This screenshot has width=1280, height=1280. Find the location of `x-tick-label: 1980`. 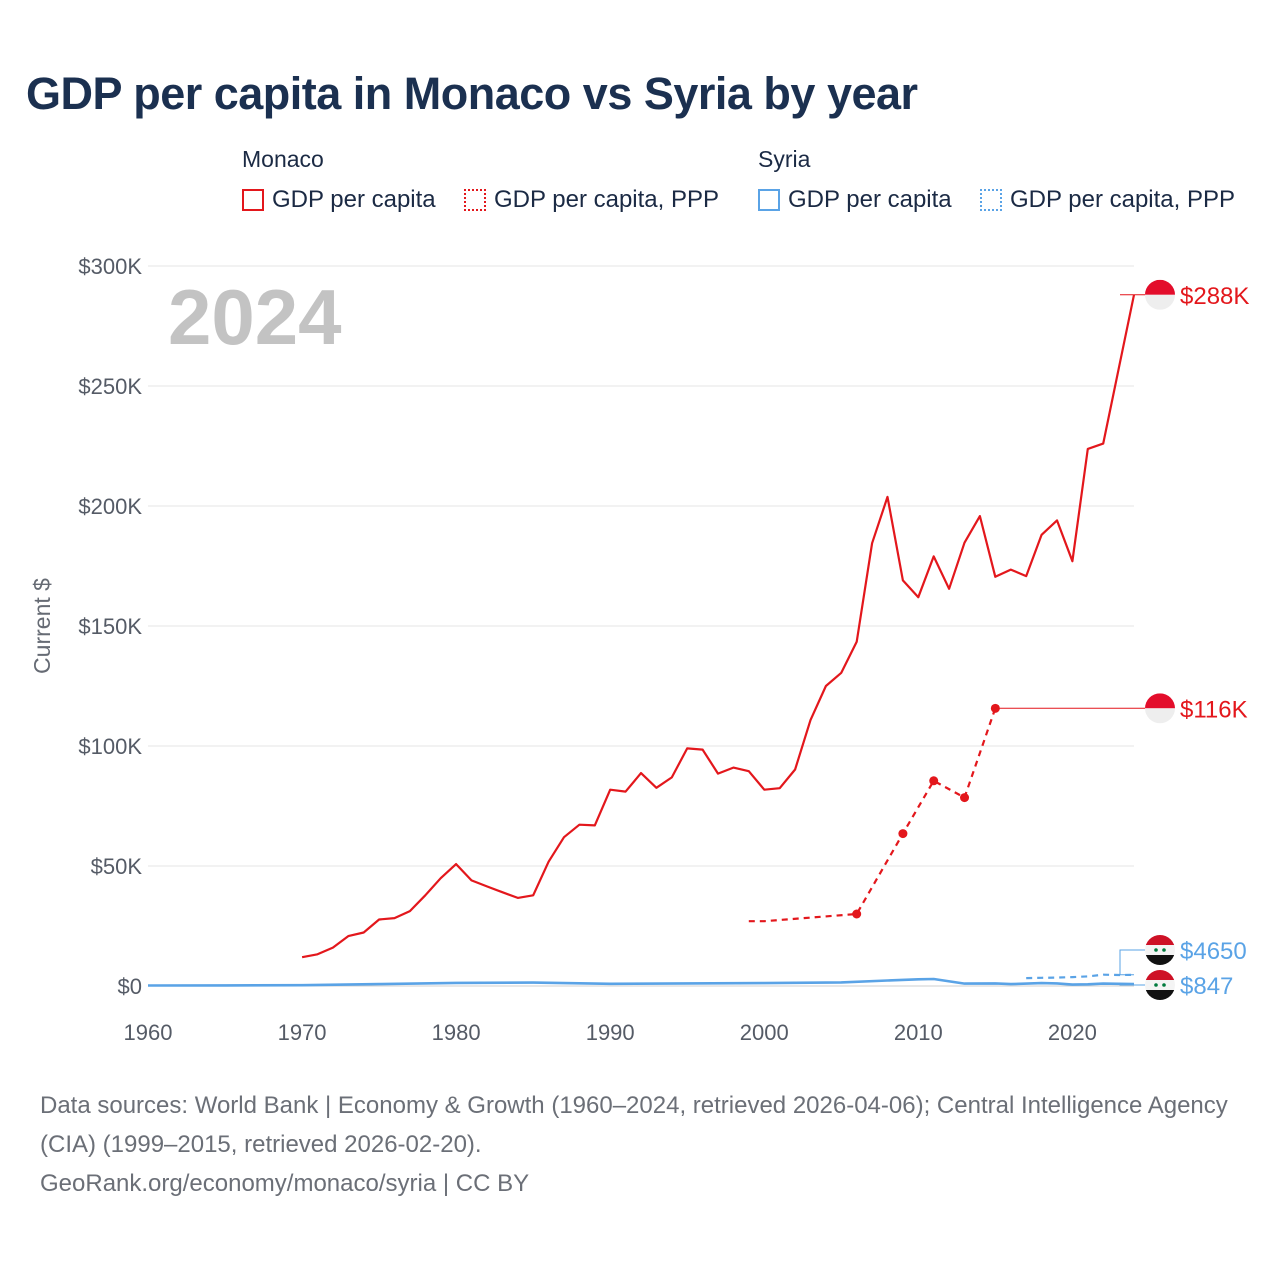

x-tick-label: 1980 is located at coordinates (456, 1032).